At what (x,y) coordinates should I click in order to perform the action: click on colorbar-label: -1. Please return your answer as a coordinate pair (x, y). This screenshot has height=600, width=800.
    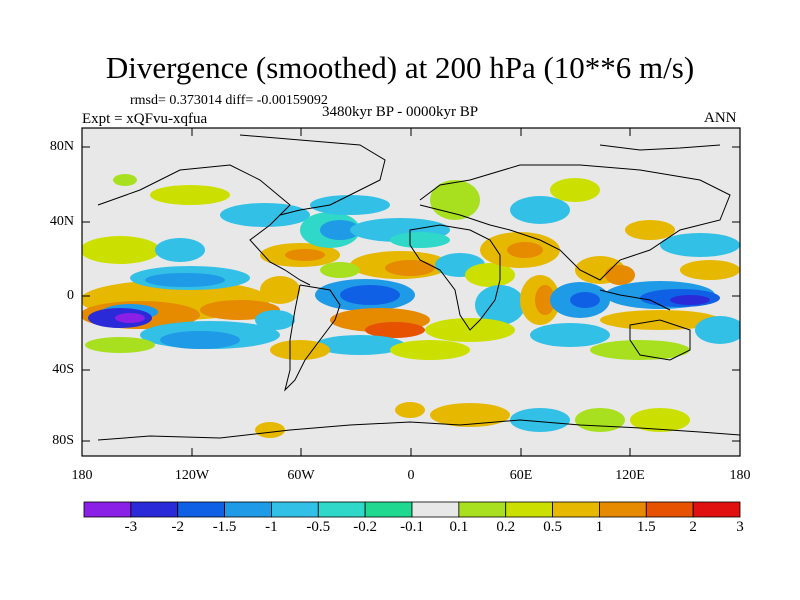
    Looking at the image, I should click on (271, 527).